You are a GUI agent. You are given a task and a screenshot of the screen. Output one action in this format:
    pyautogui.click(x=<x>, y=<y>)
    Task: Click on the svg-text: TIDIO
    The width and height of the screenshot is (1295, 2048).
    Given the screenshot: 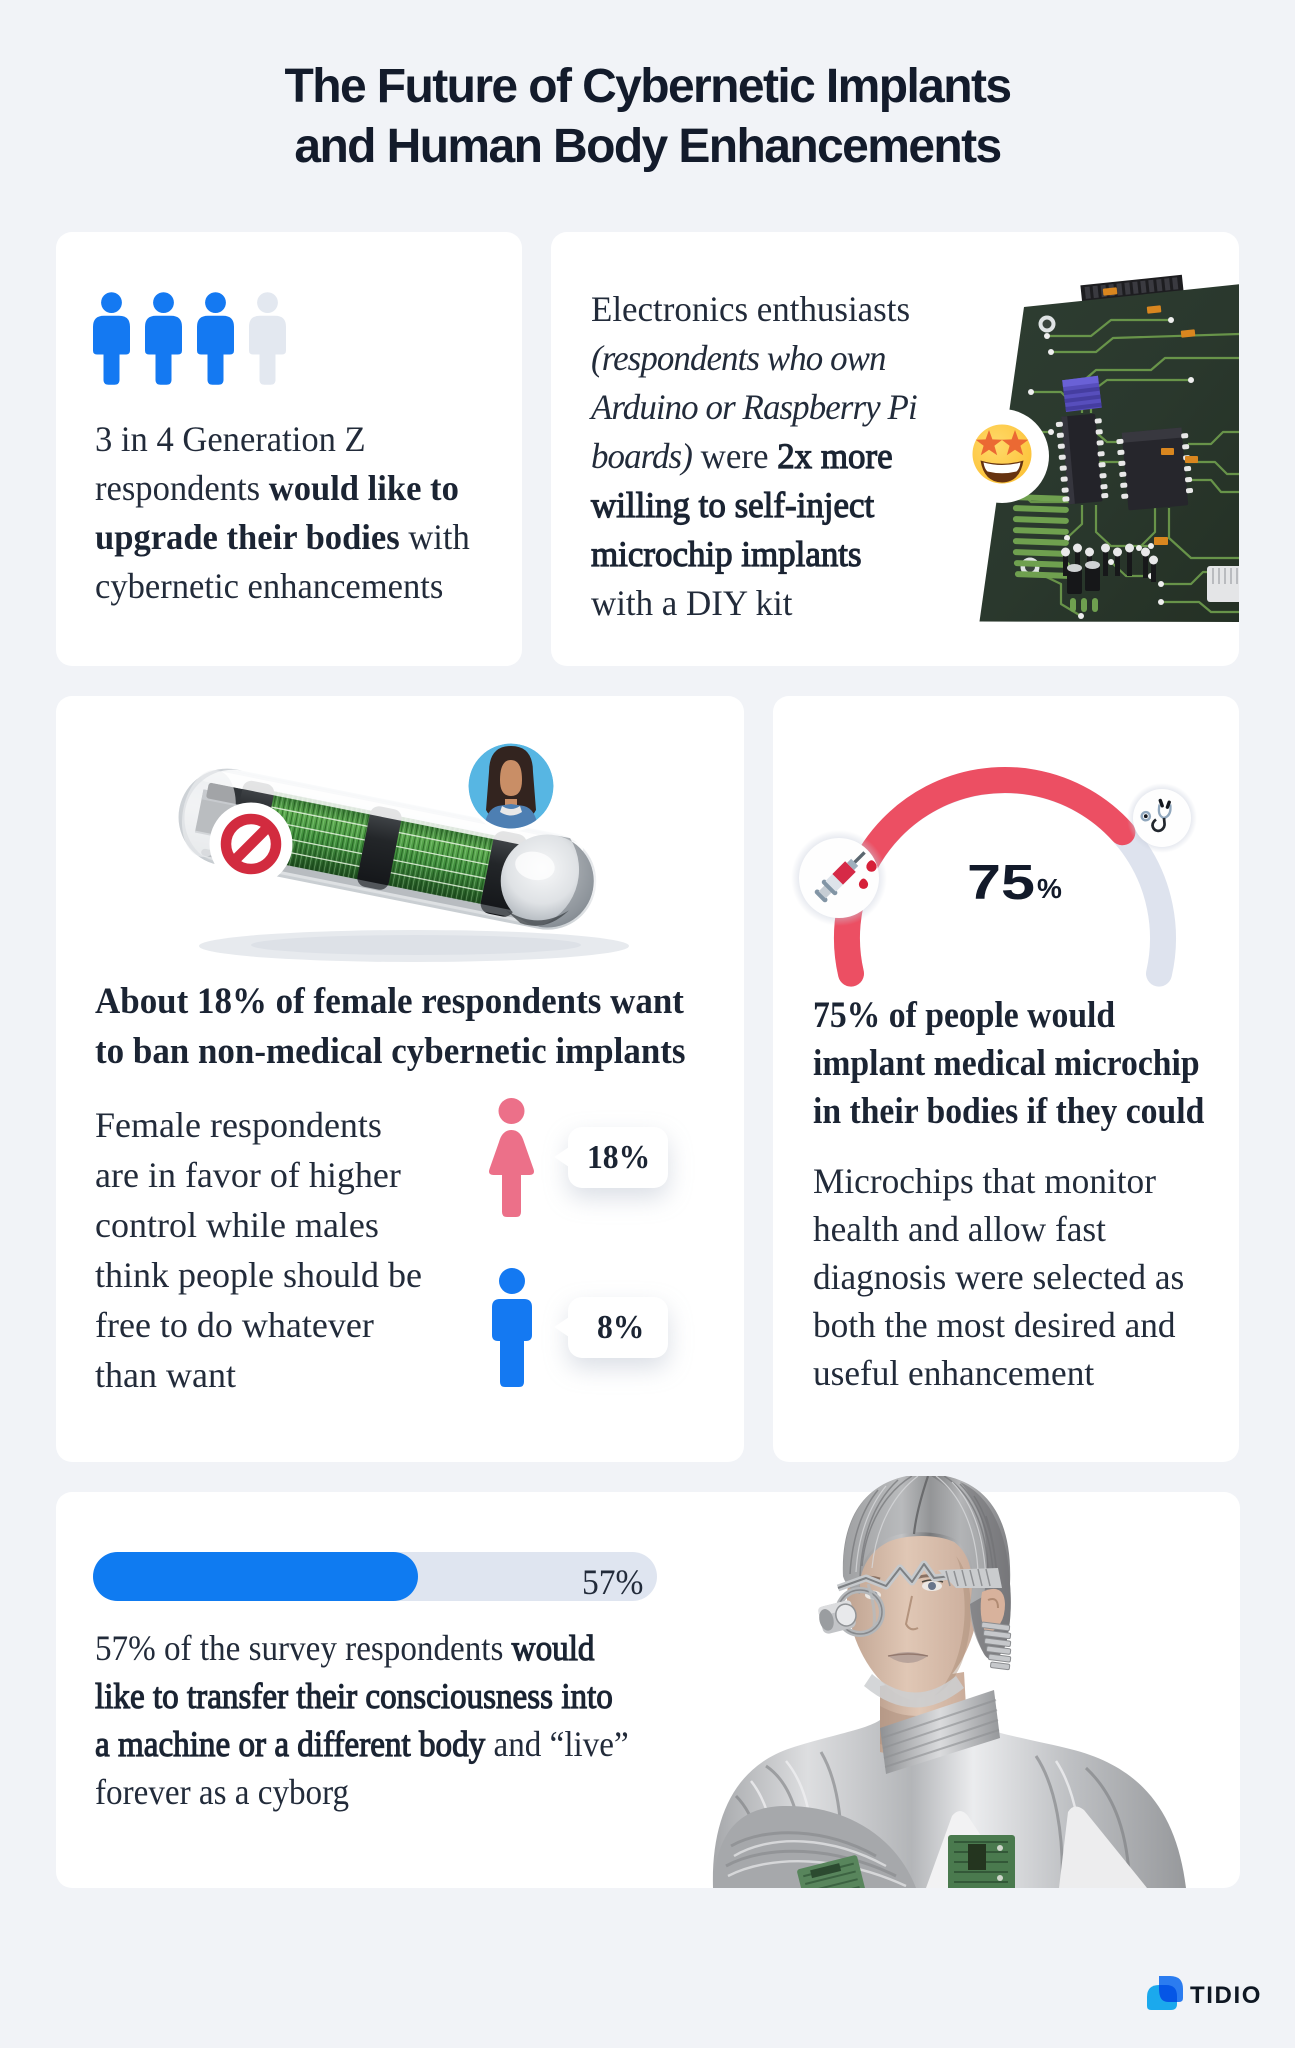 What is the action you would take?
    pyautogui.click(x=1226, y=1995)
    